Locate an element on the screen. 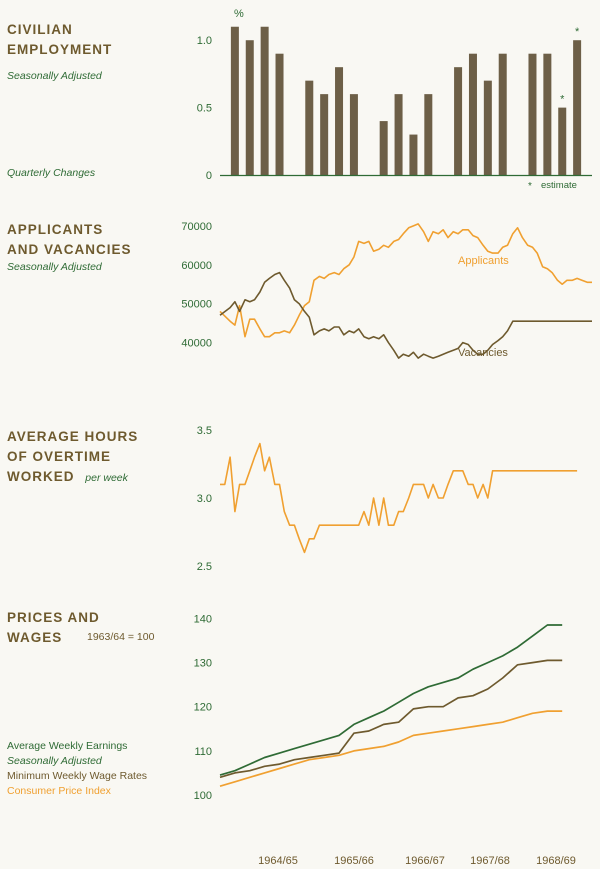 Image resolution: width=600 pixels, height=869 pixels. x-axis-label: 1964/65 is located at coordinates (278, 861).